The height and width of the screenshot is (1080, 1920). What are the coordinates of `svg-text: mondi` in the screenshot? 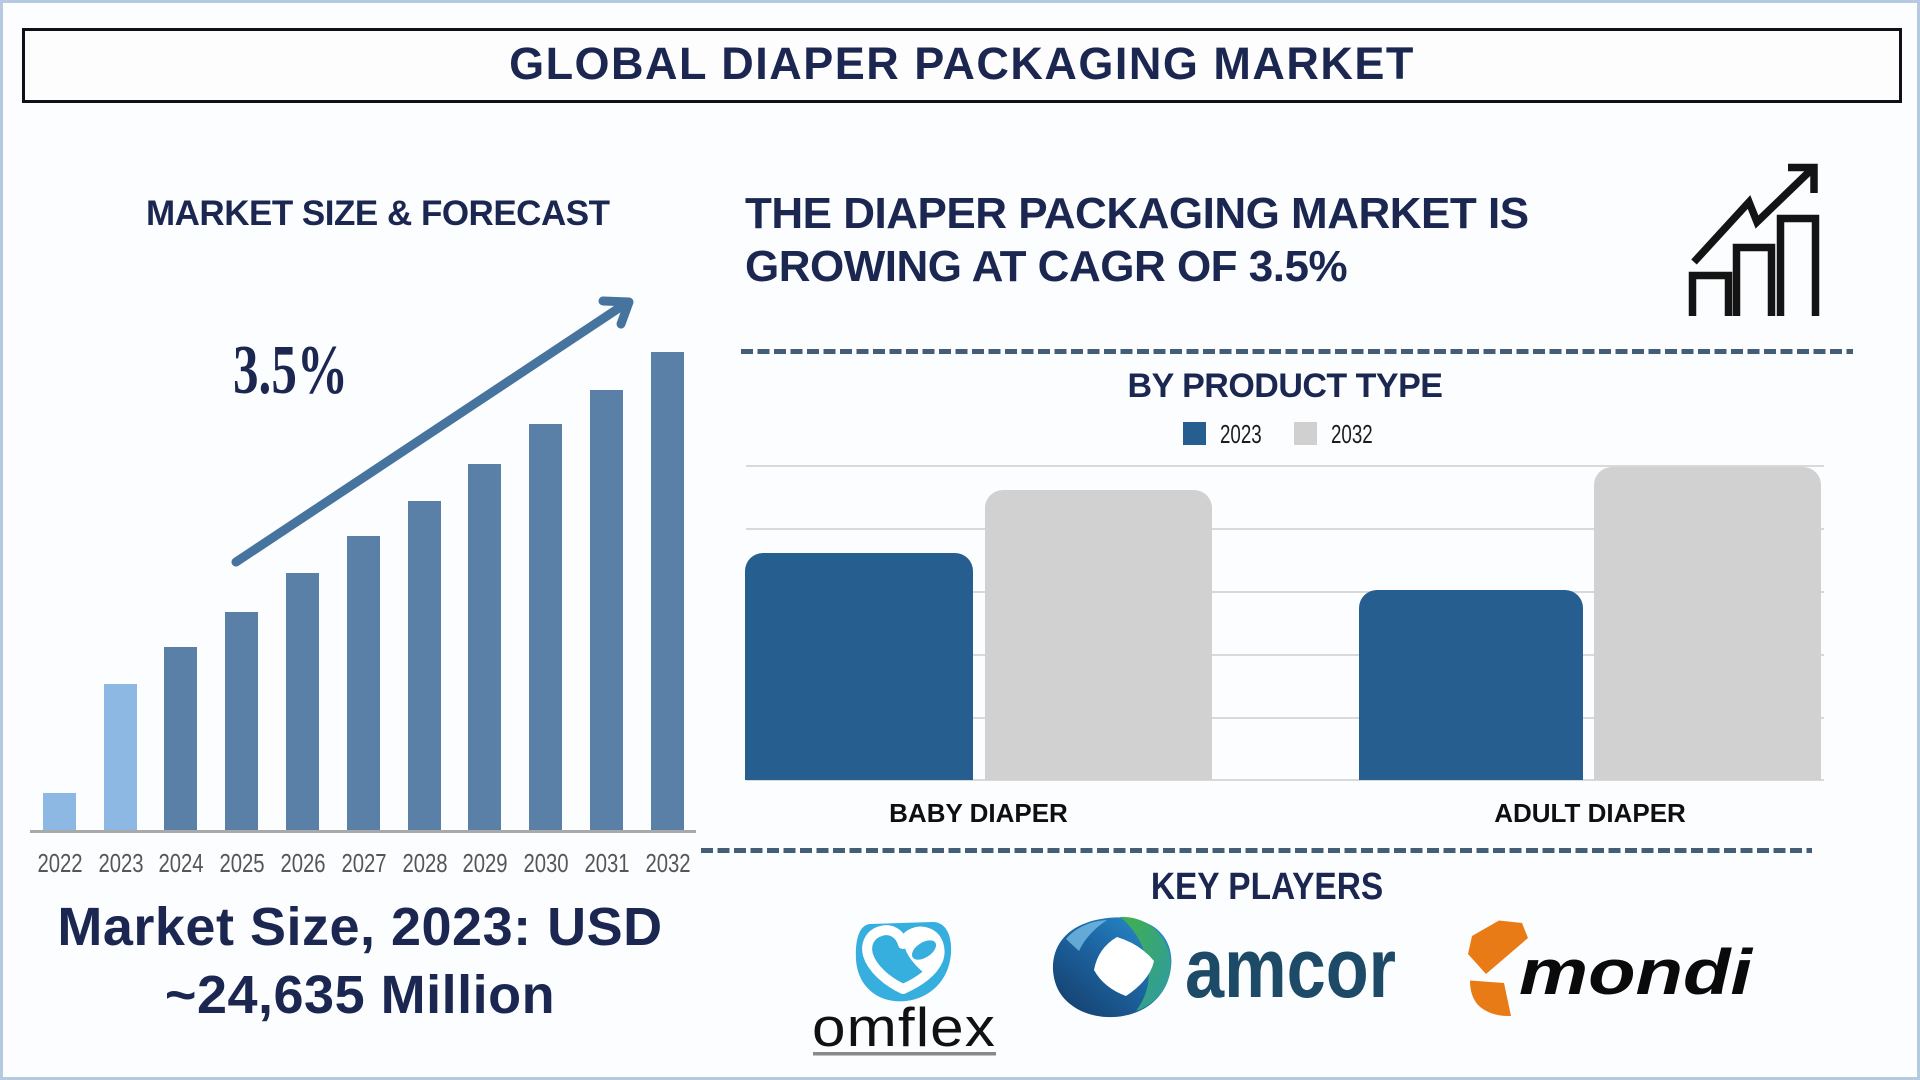 It's located at (1636, 972).